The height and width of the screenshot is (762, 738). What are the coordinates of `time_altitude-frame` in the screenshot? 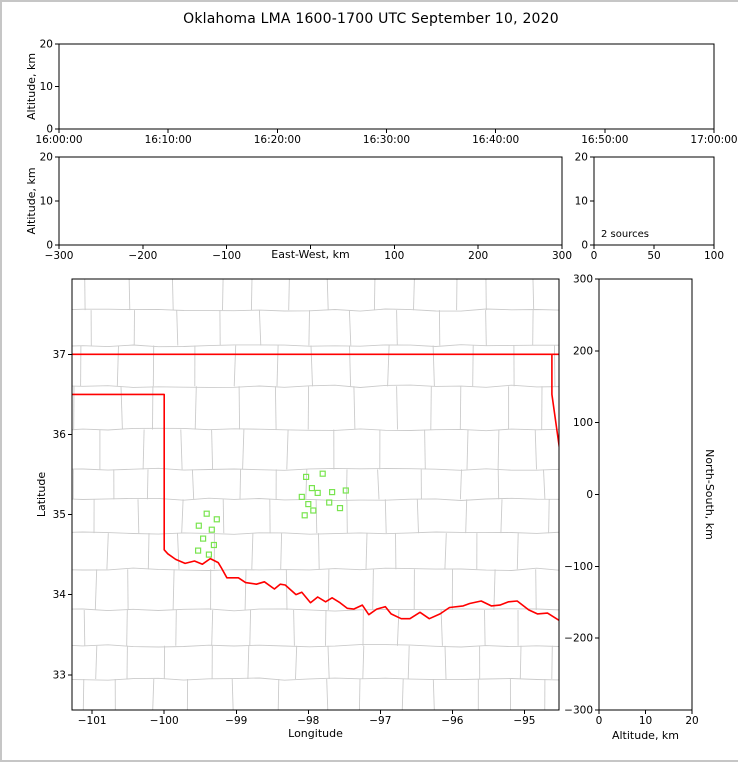 It's located at (386, 86).